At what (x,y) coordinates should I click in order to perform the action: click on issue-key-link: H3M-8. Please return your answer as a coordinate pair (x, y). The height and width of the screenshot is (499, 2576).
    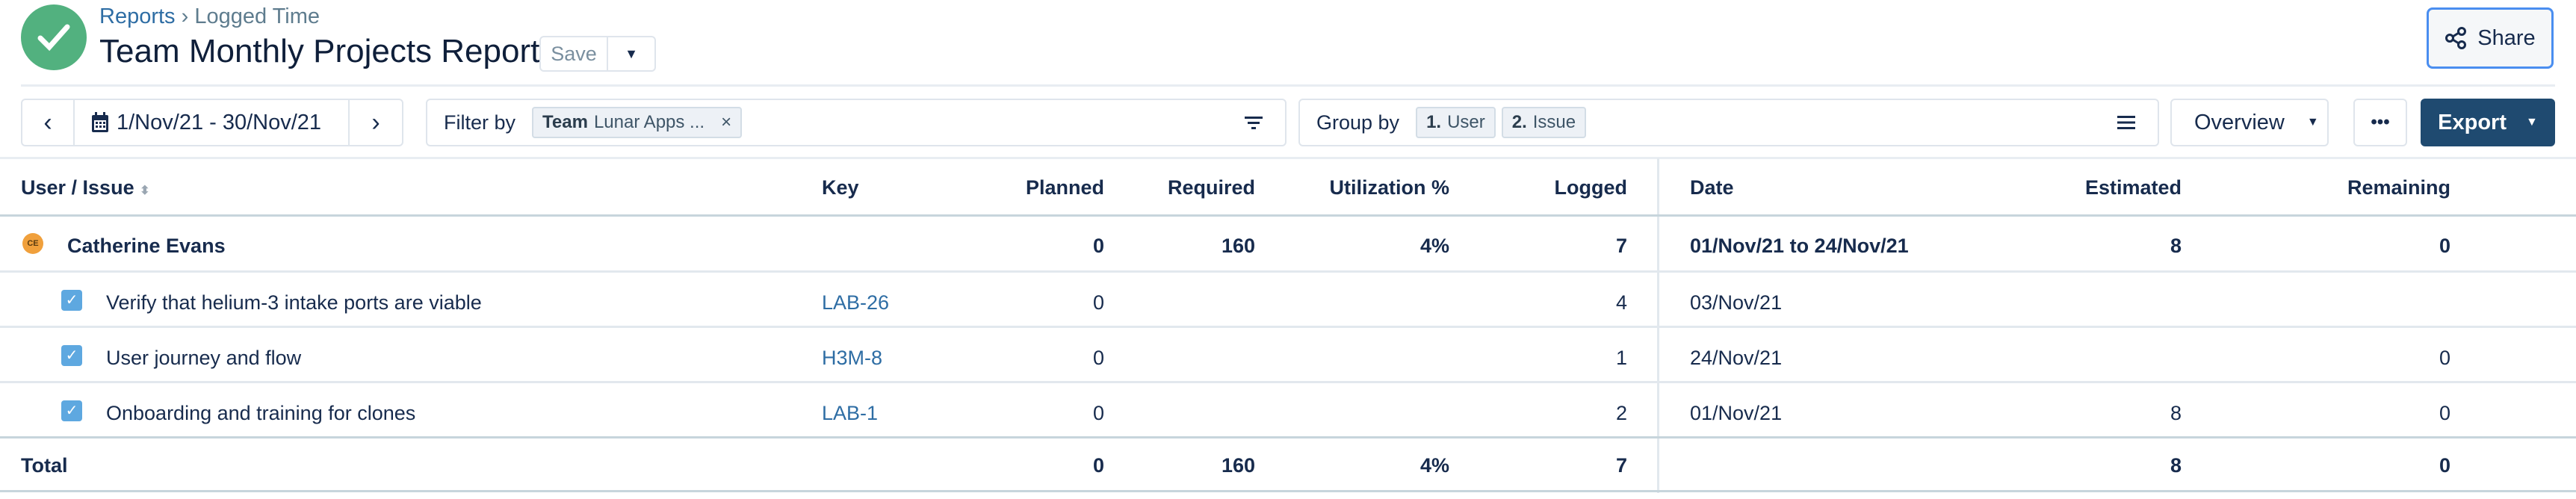
    Looking at the image, I should click on (852, 358).